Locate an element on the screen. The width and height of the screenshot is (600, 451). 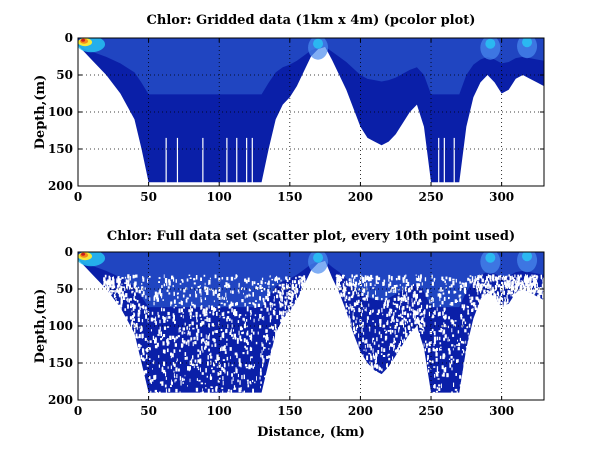
bottom-x-axis-label: Distance, (km) is located at coordinates (311, 432).